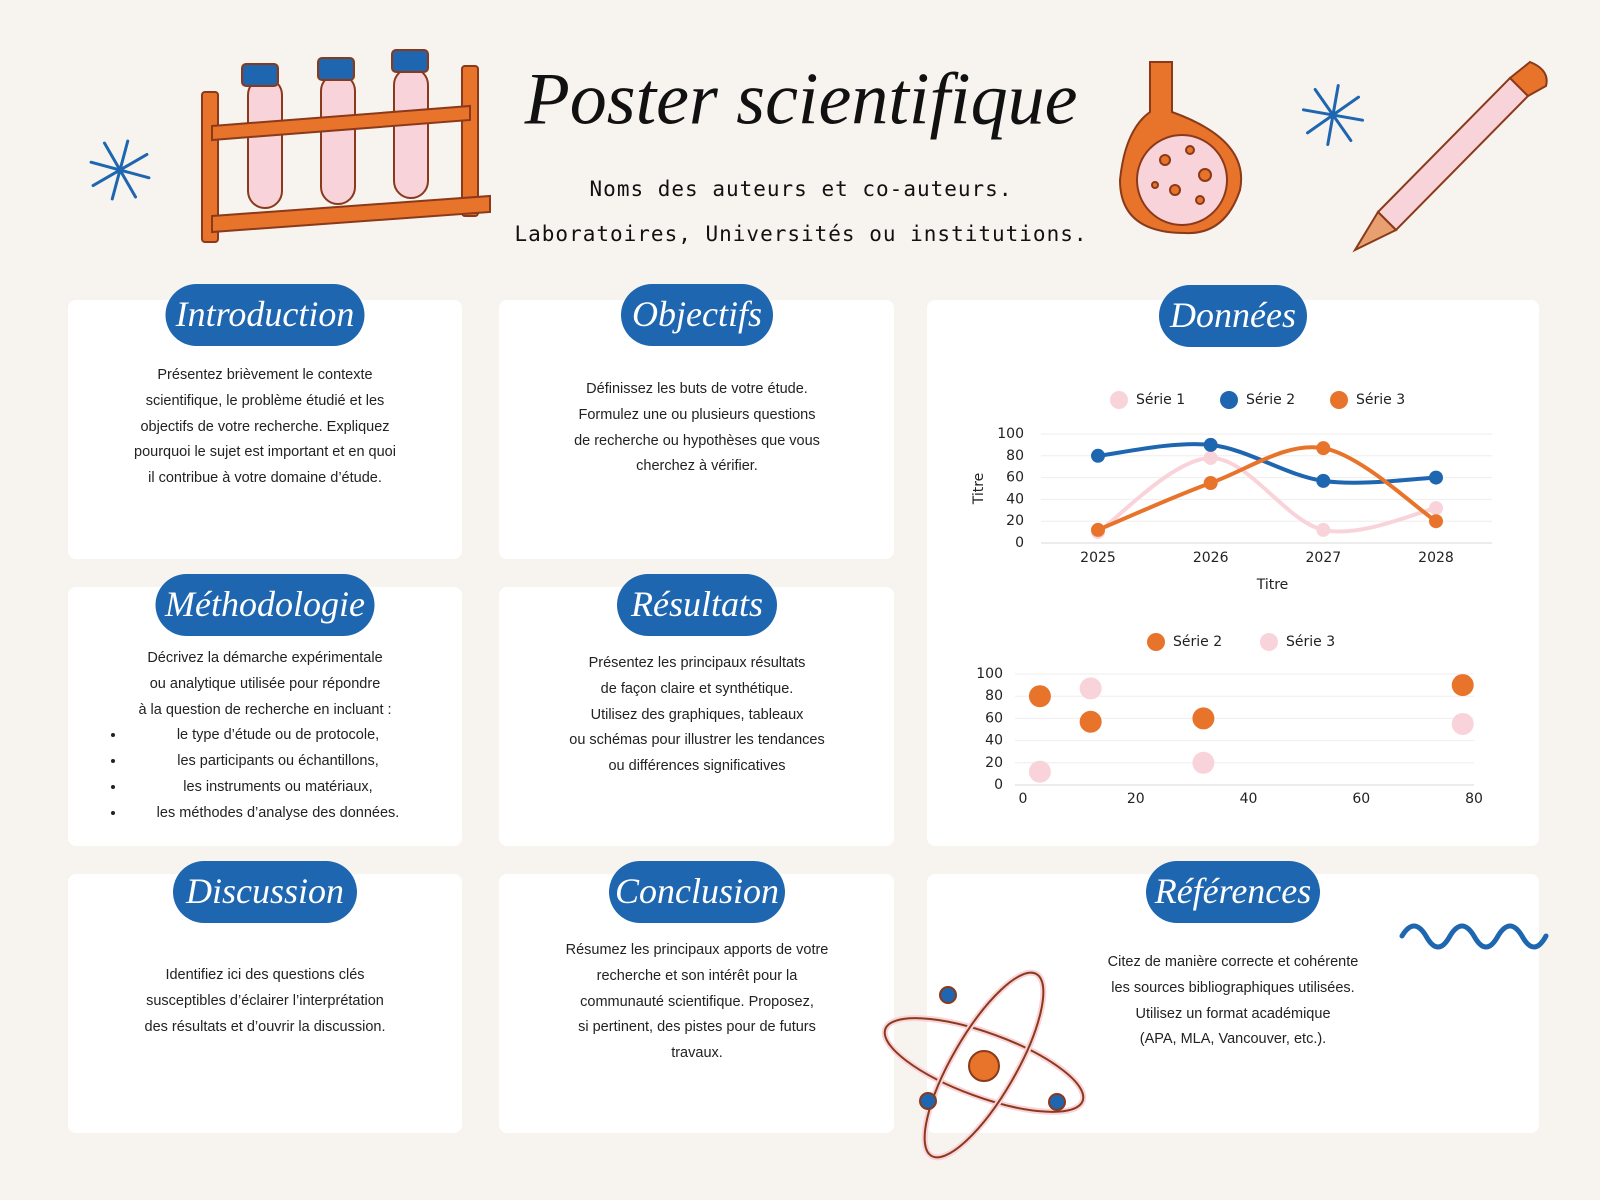  Describe the element at coordinates (697, 414) in the screenshot. I see `text-line: Formulez une ou plusieurs questions` at that location.